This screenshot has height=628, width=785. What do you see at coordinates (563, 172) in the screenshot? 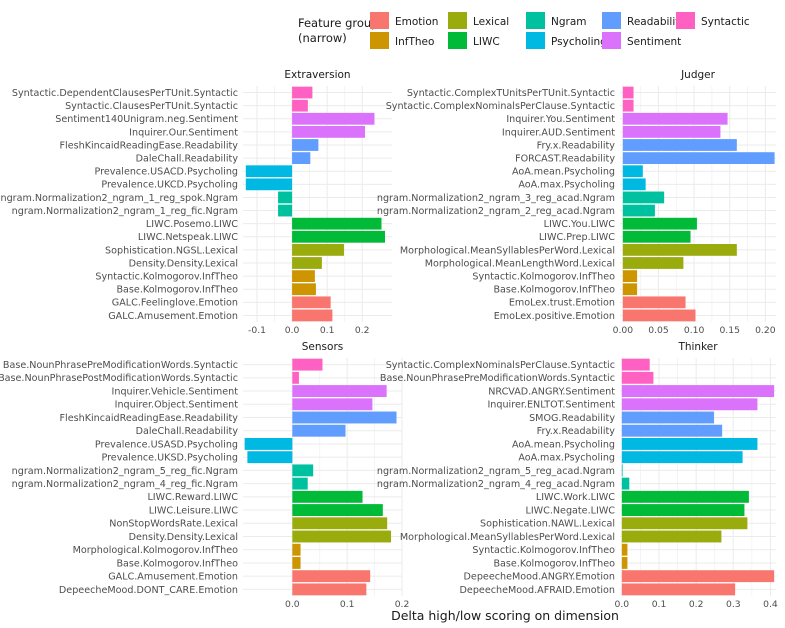
I see `category-label: AoA.mean.Psycholing` at bounding box center [563, 172].